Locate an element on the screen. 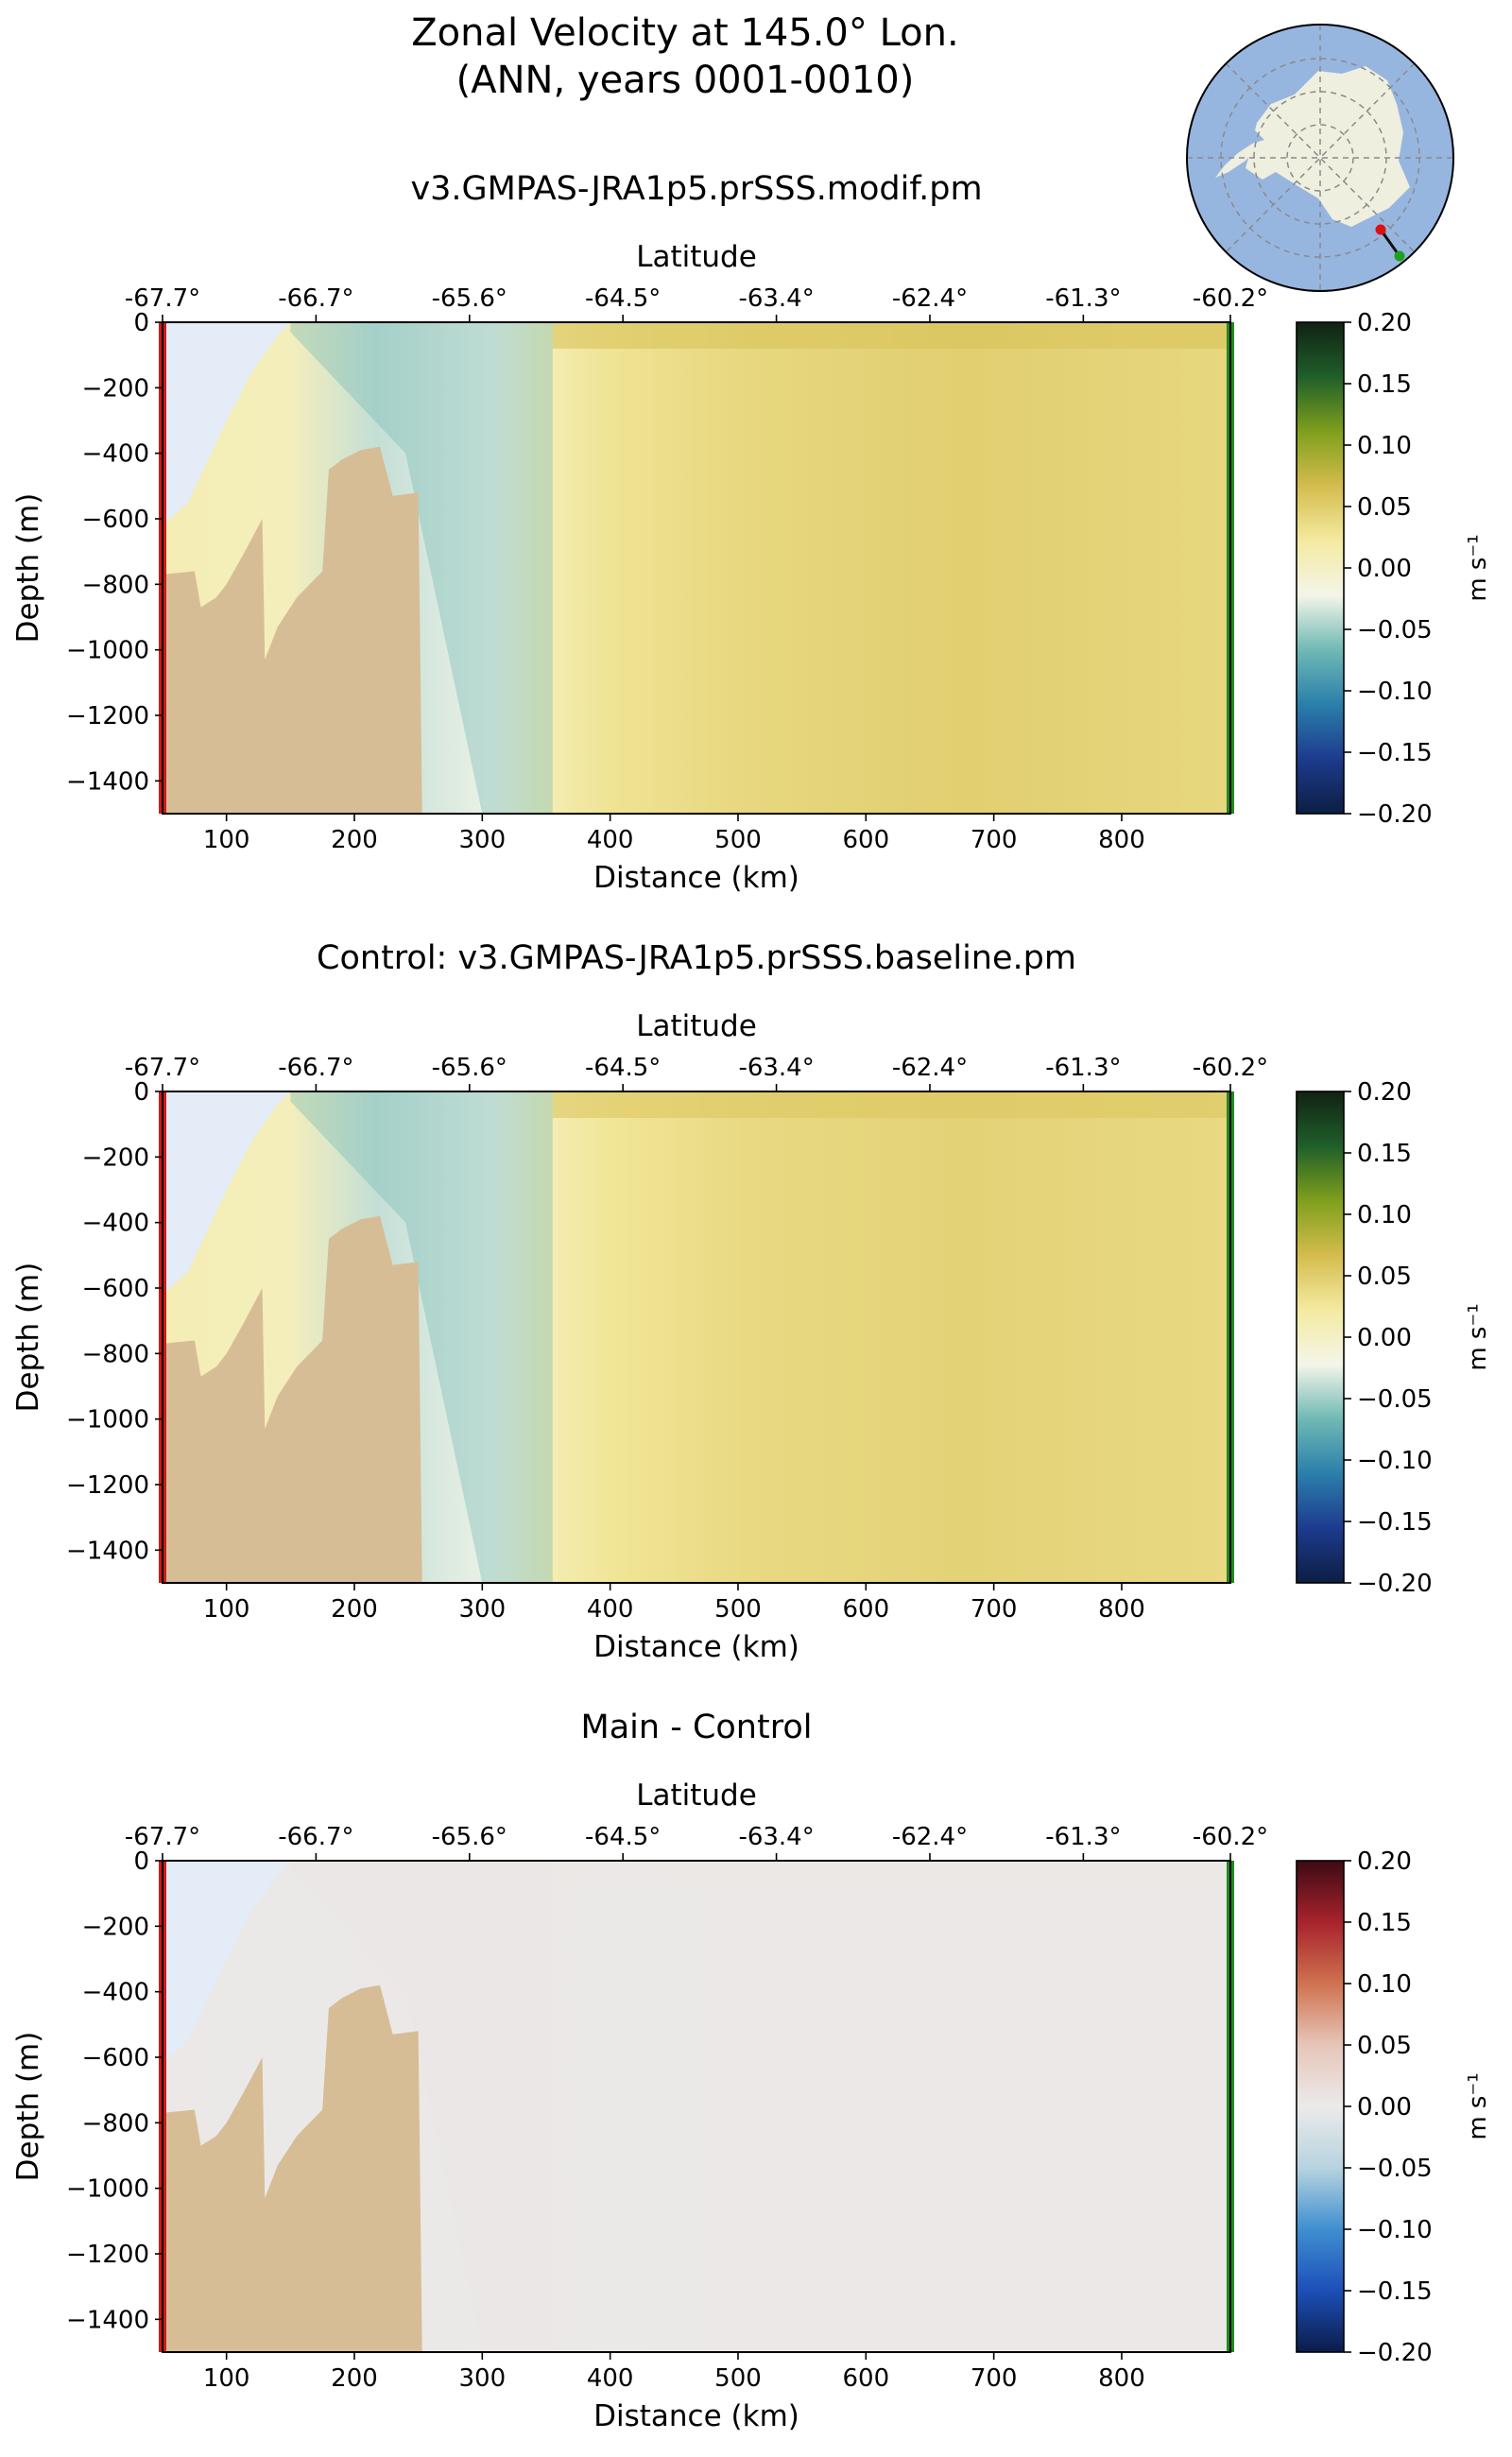  x-tick-label: 200 is located at coordinates (354, 1609).